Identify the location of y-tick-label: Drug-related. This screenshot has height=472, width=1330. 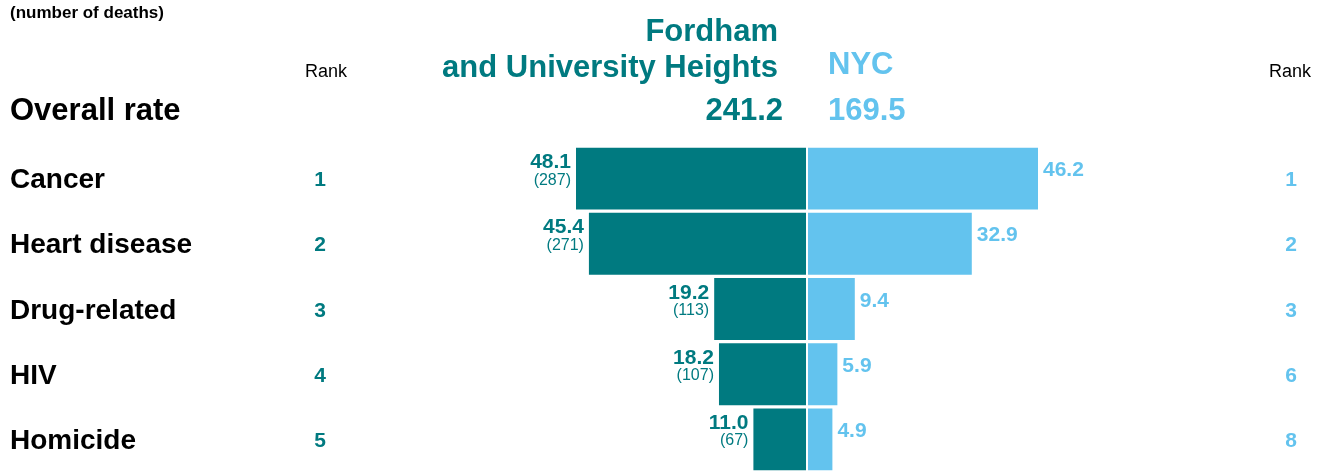
(93, 309).